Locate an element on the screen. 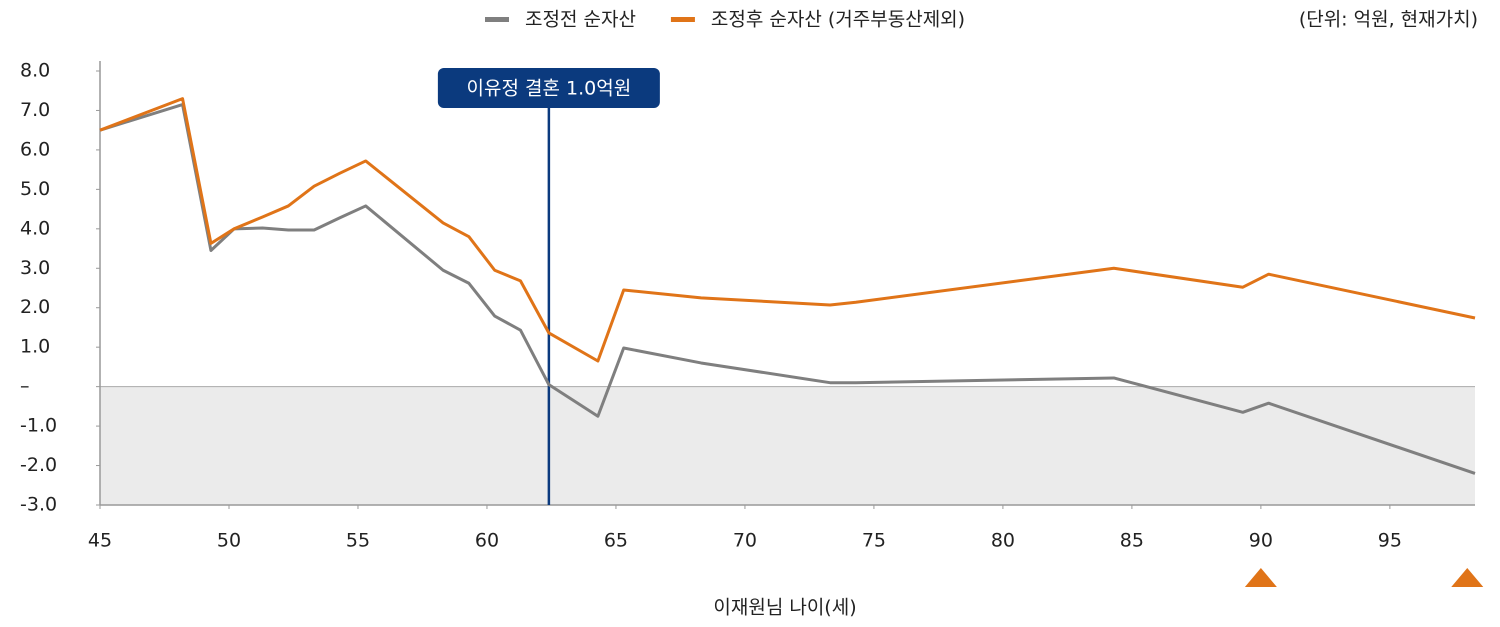 The width and height of the screenshot is (1500, 627). y-tick-label: -1.0 is located at coordinates (38, 426).